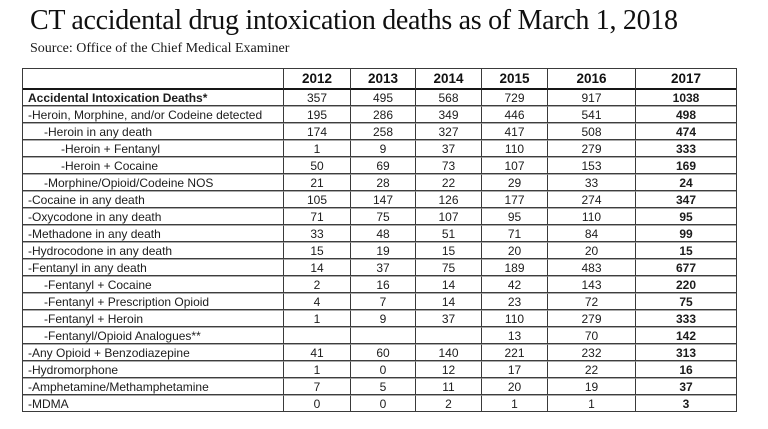  Describe the element at coordinates (379, 369) in the screenshot. I see `table-row: -Hydromorphone 1 0 12 17 22 16` at that location.